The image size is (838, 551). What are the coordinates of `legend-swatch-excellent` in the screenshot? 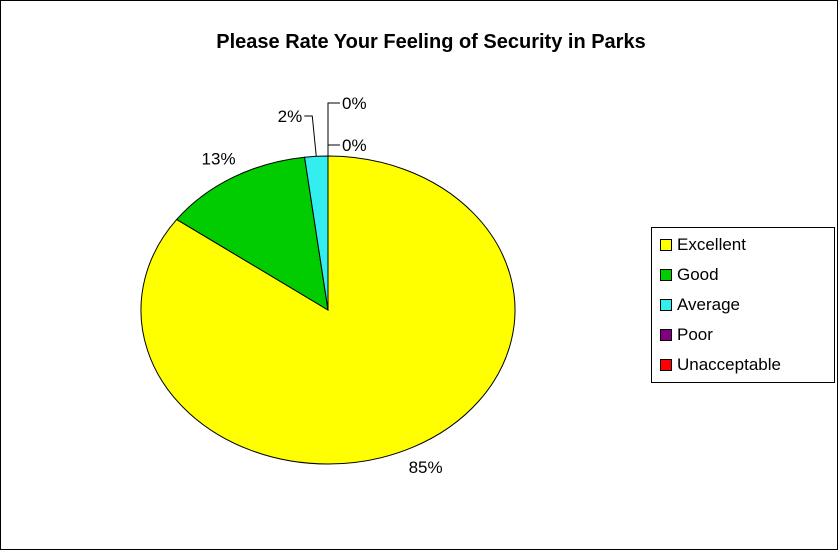 It's located at (666, 245).